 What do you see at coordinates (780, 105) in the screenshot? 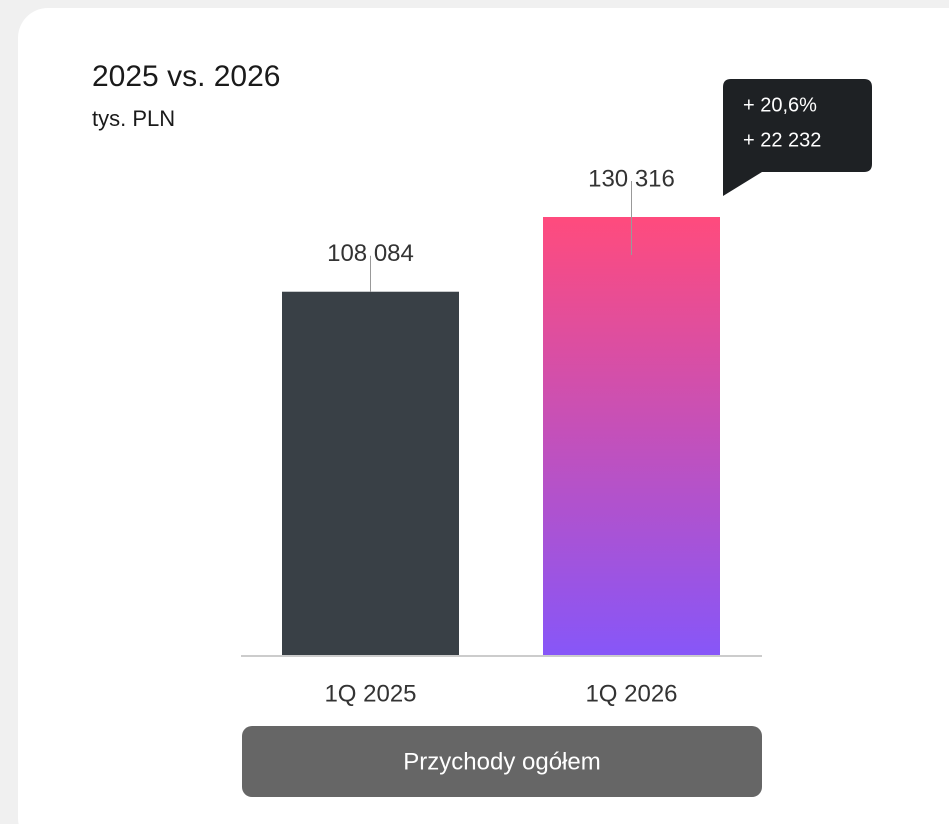
I see `annotation: + 20,6%` at bounding box center [780, 105].